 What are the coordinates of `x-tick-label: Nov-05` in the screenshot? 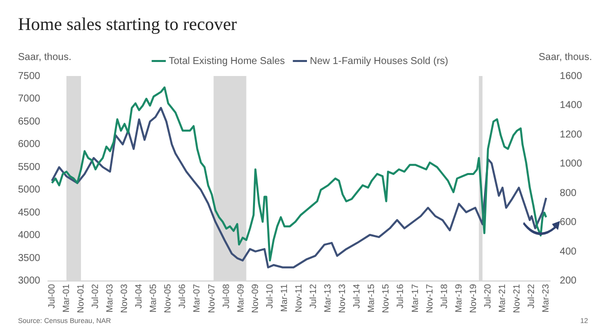 It's located at (167, 299).